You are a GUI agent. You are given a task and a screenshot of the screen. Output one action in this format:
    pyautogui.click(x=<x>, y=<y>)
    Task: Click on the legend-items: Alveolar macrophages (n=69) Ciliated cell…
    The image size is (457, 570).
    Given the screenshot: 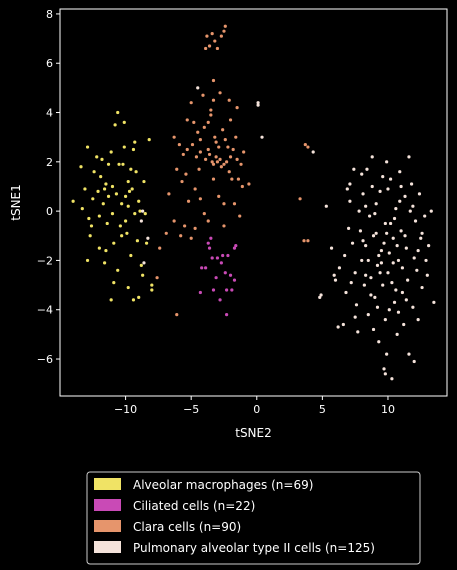 What is the action you would take?
    pyautogui.click(x=234, y=516)
    